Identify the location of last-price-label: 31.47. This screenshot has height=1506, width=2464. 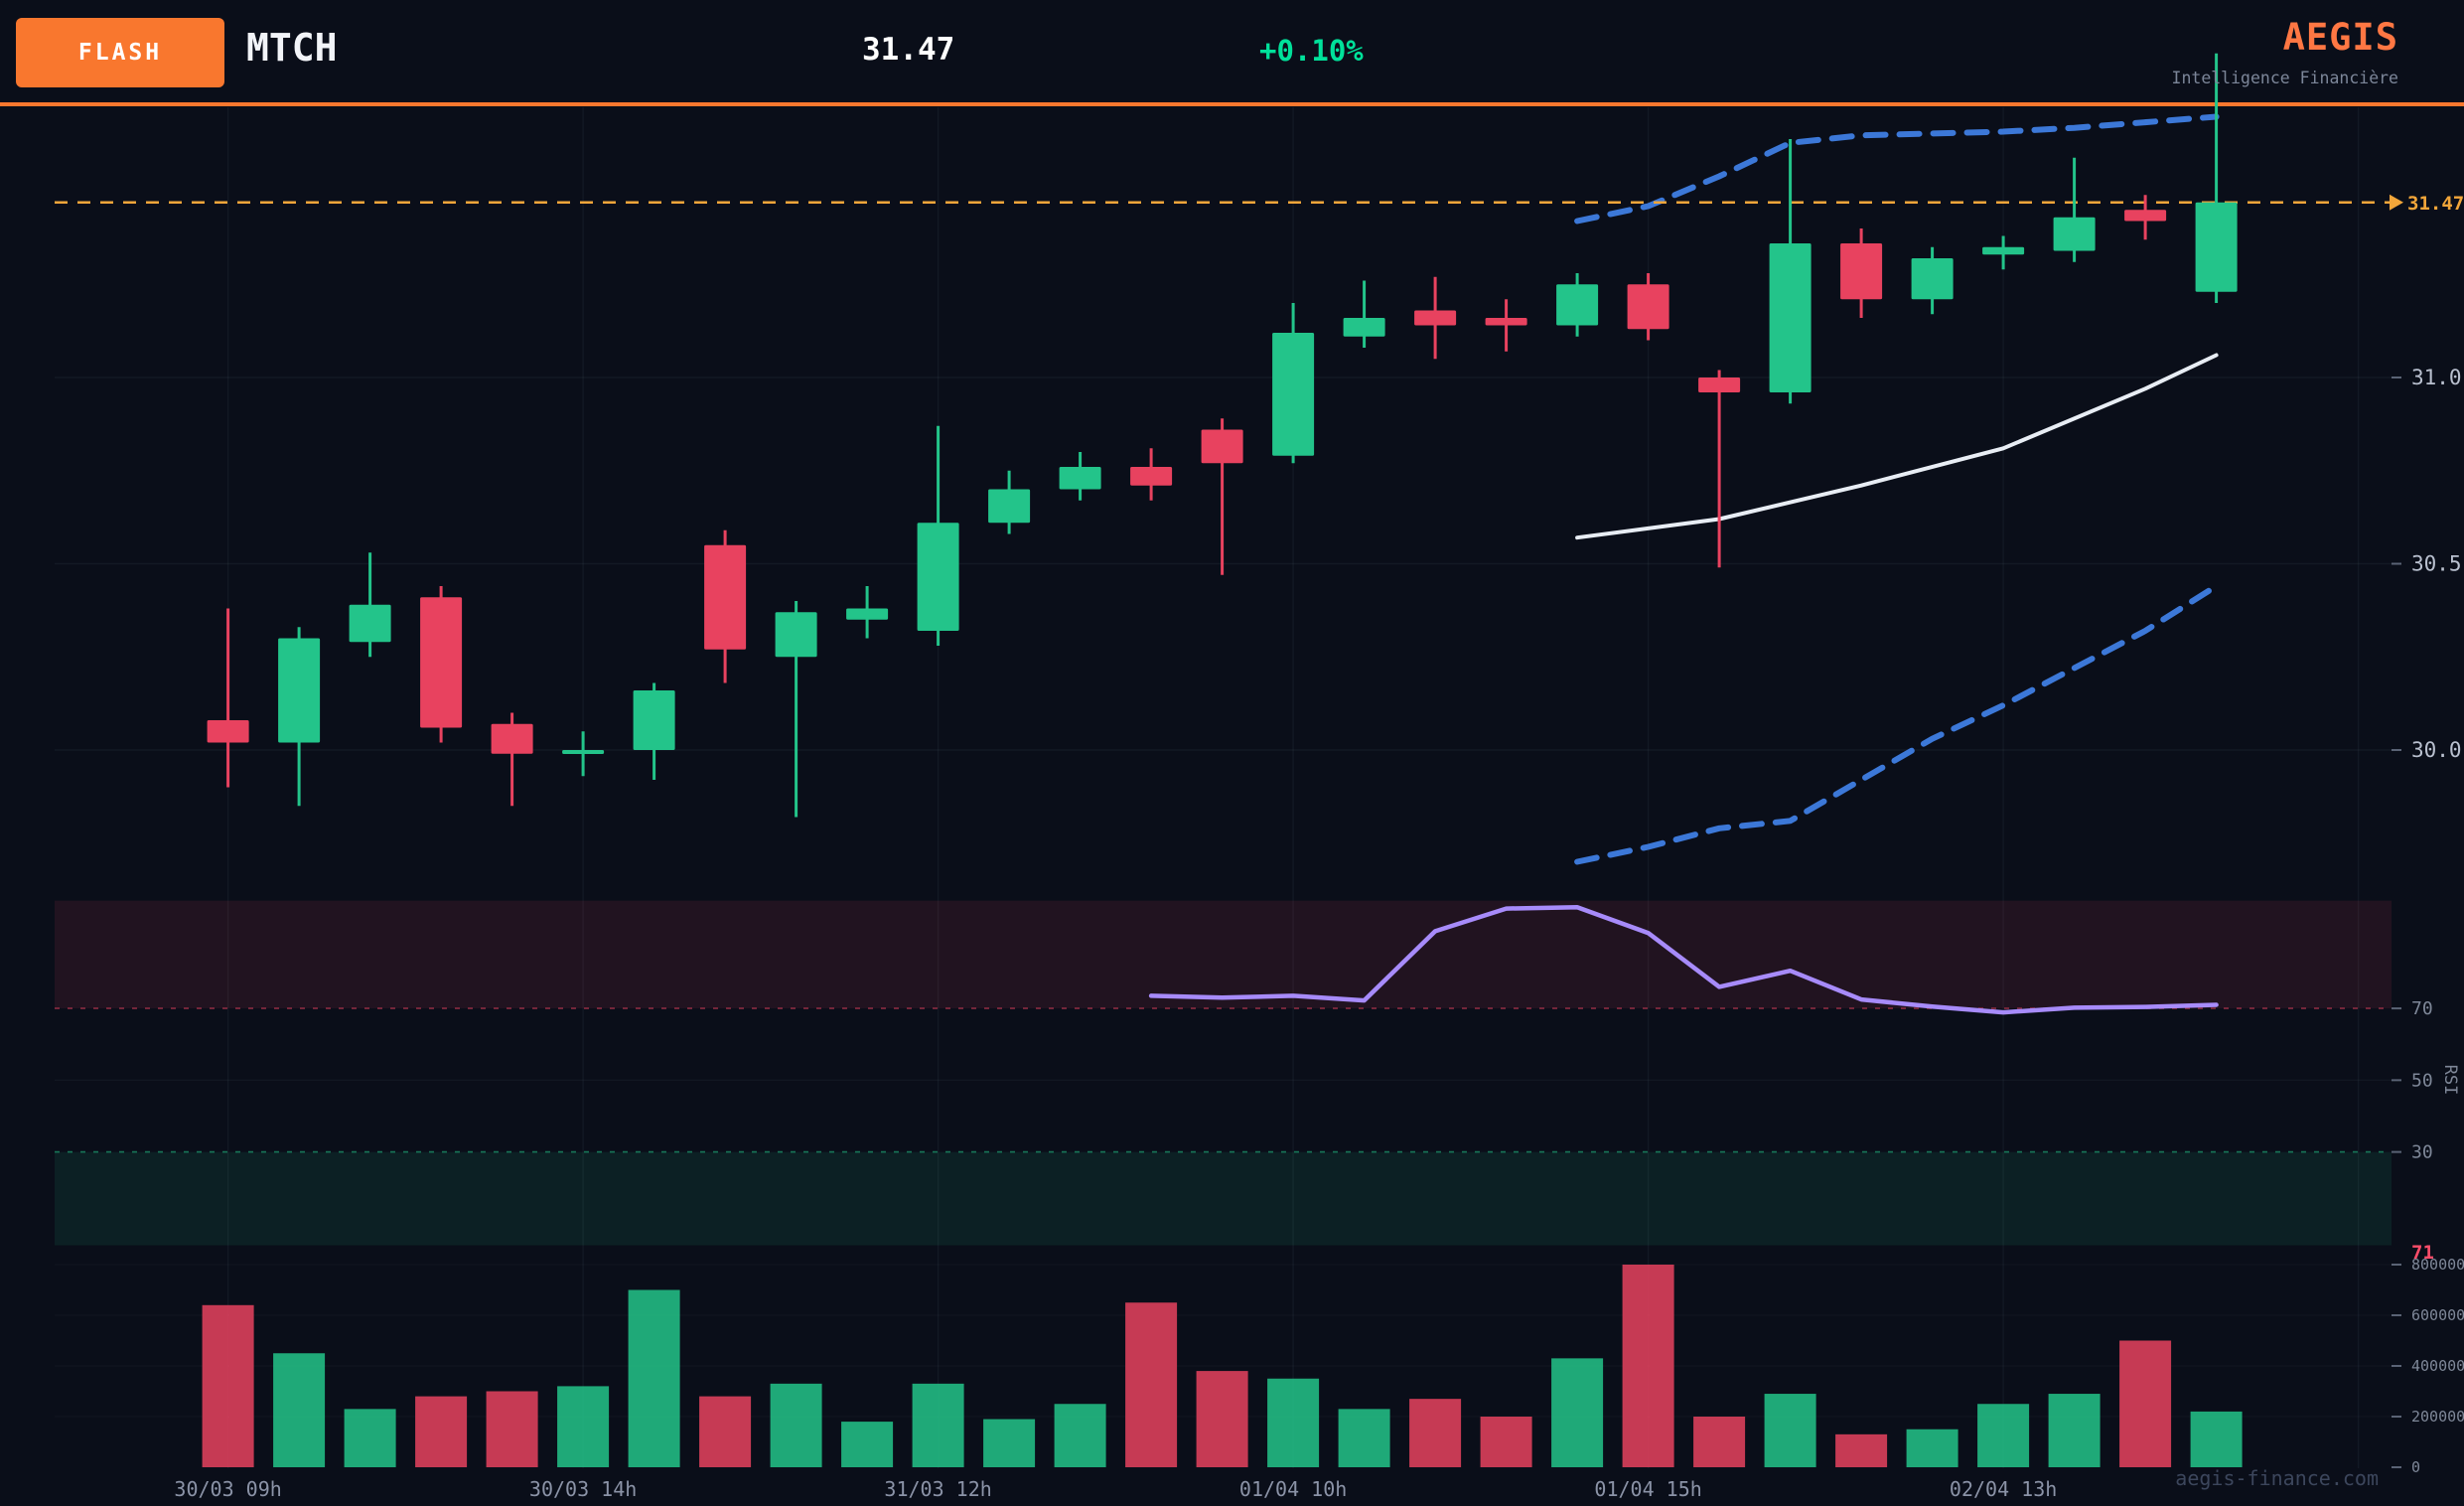
(2435, 204).